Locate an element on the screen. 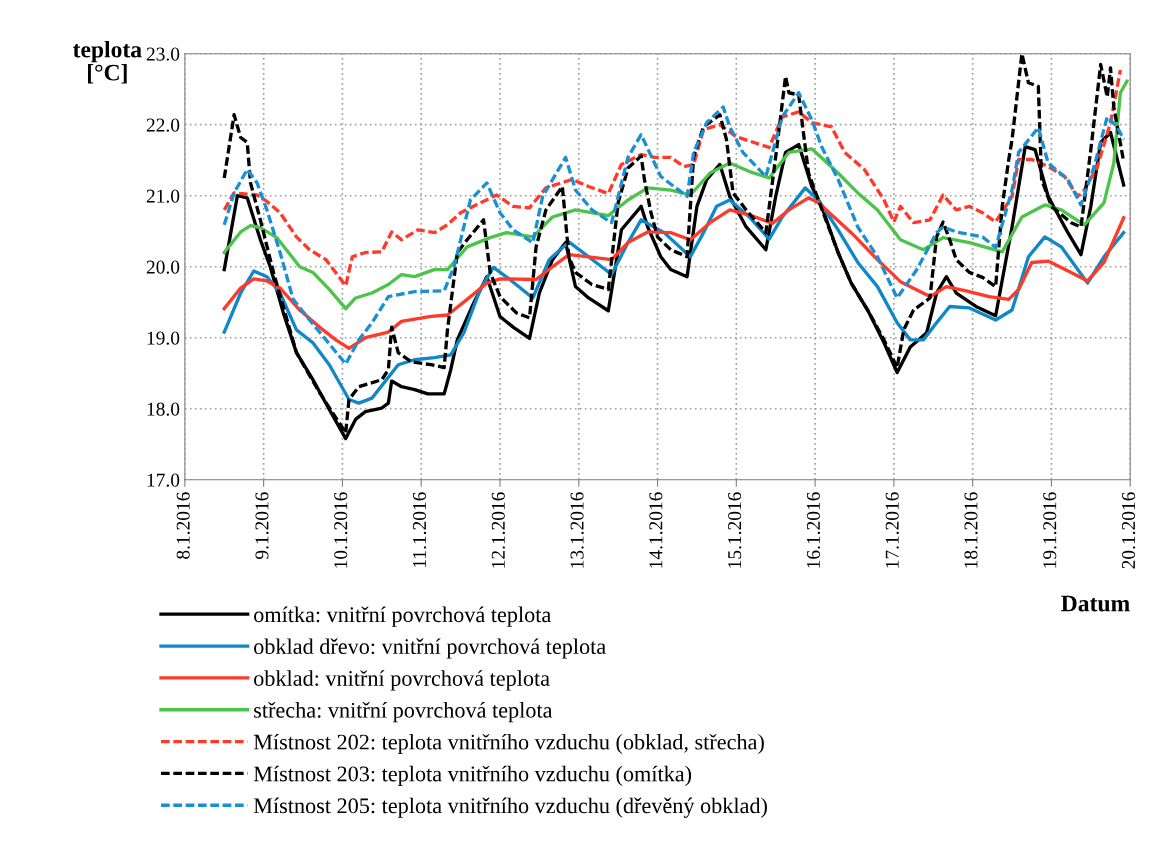 Image resolution: width=1170 pixels, height=866 pixels. legend-label: obklad: vnitřní povrchová teplota is located at coordinates (402, 680).